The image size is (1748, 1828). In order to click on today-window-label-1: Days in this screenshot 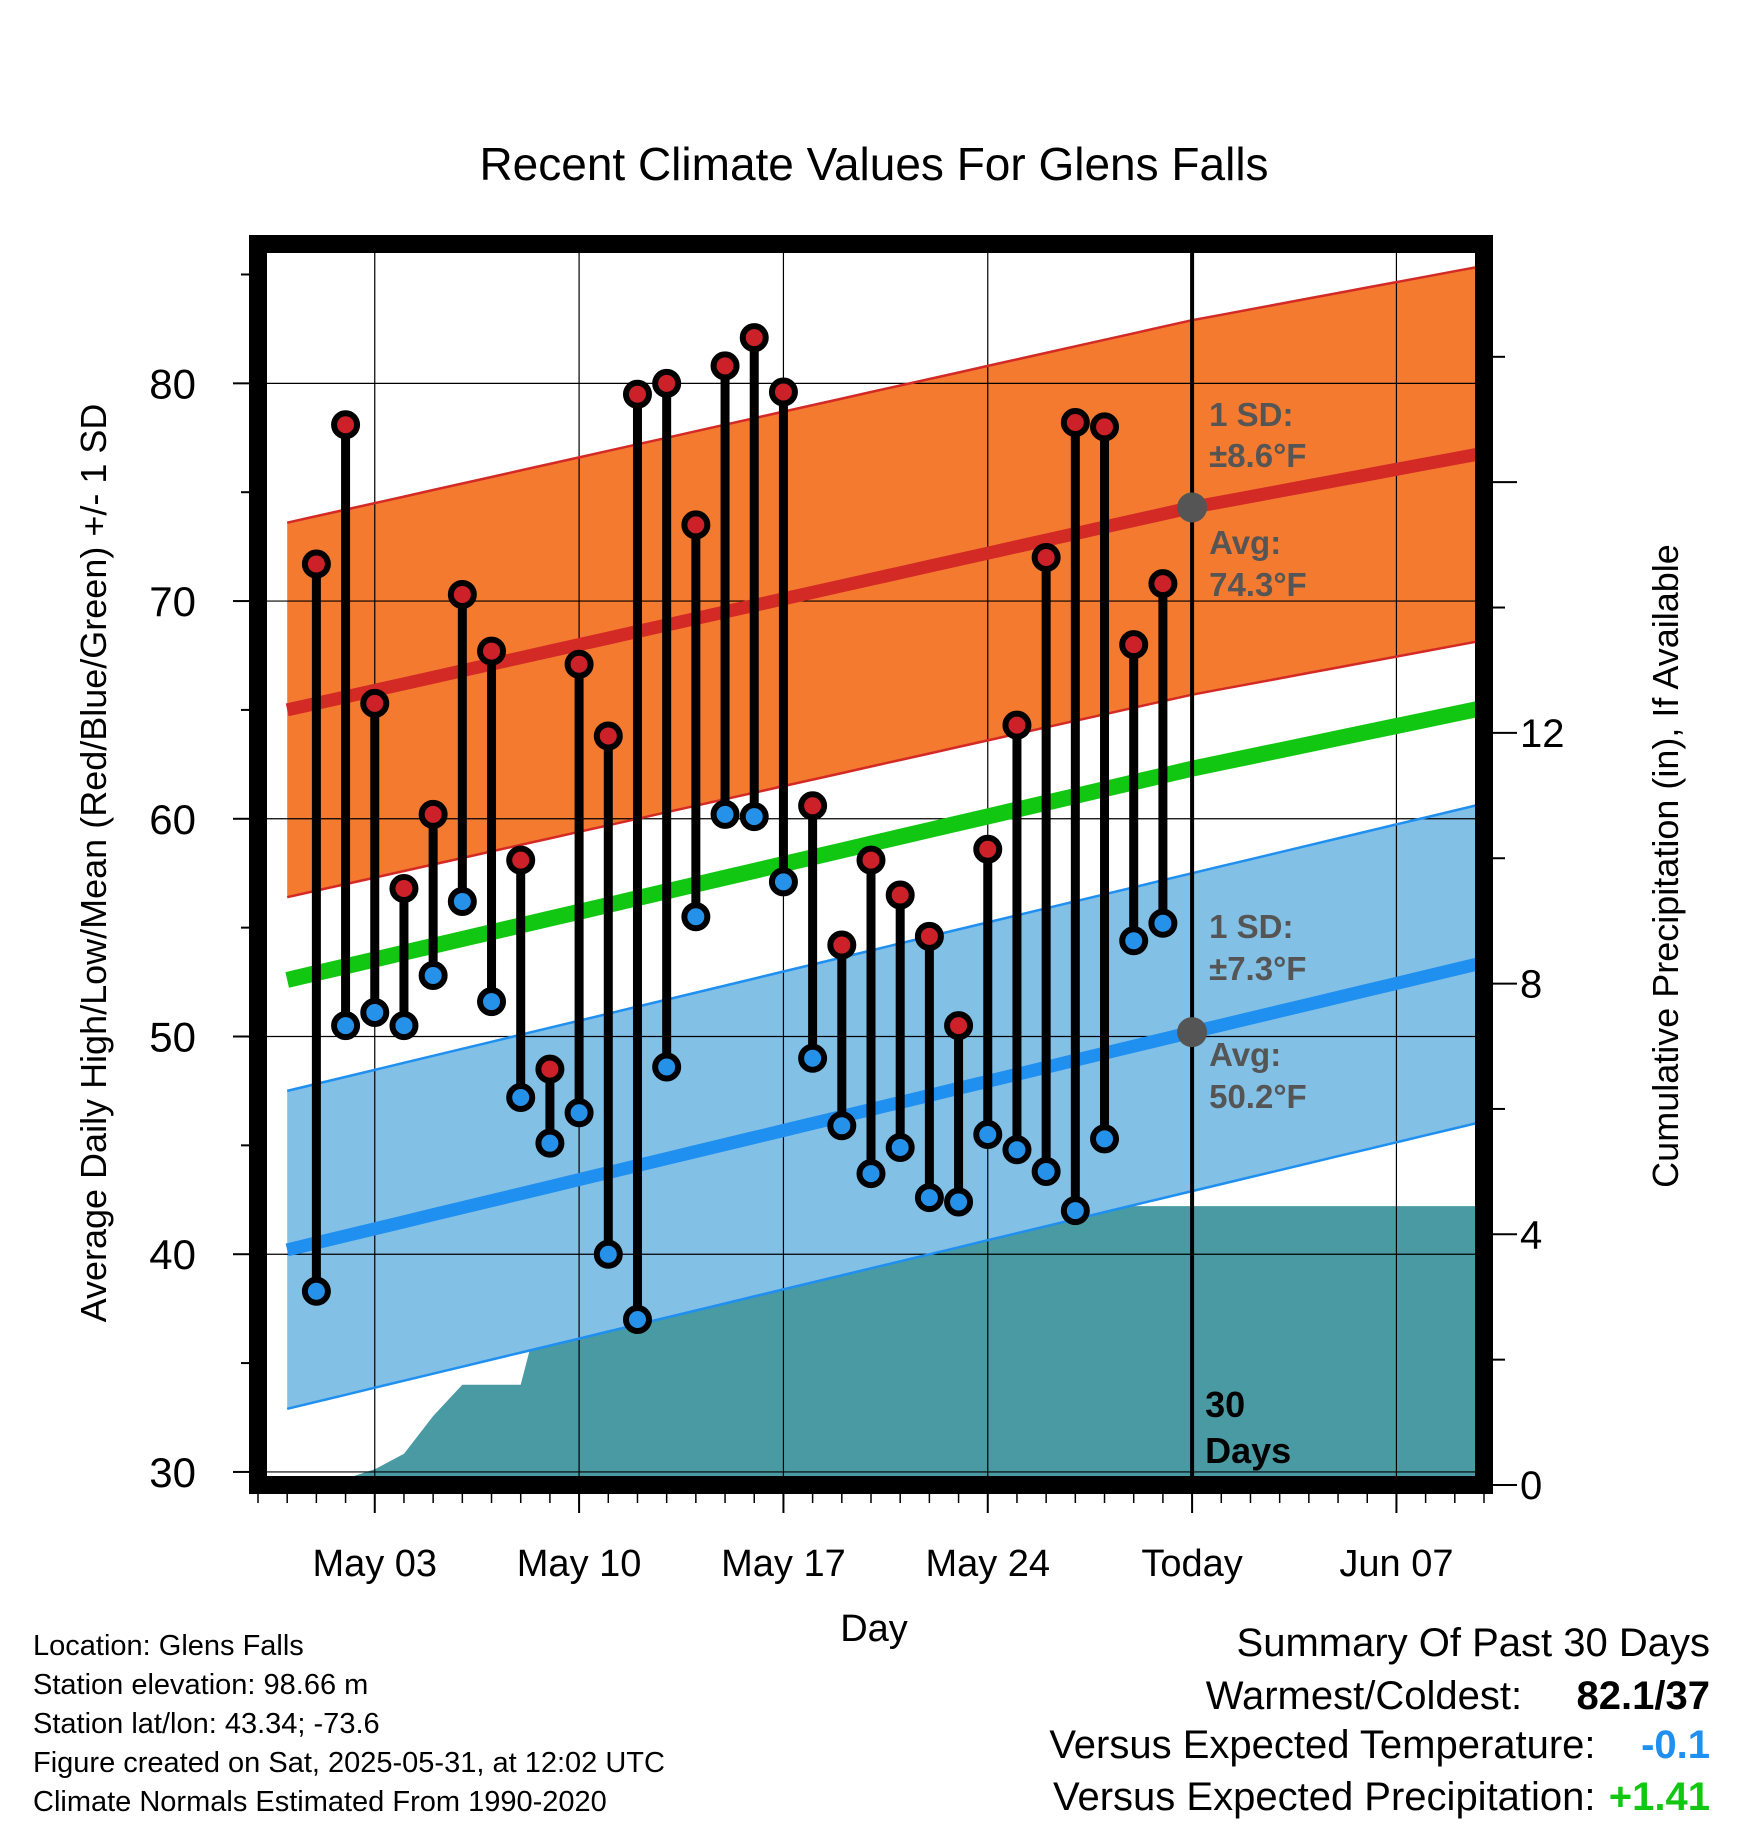, I will do `click(1248, 1450)`.